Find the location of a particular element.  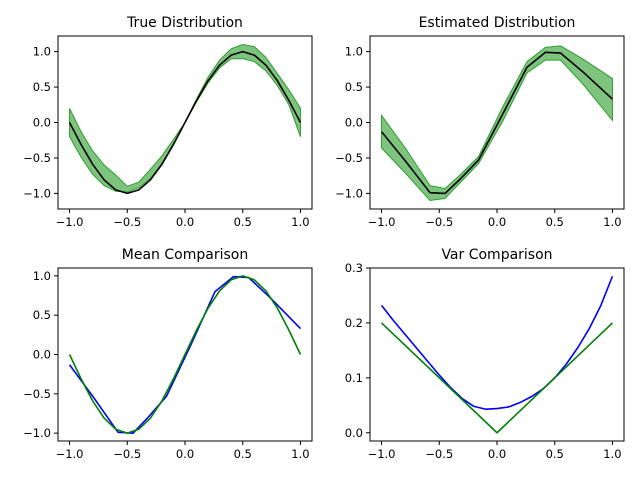

y-tick-label: 0.2 is located at coordinates (354, 323).